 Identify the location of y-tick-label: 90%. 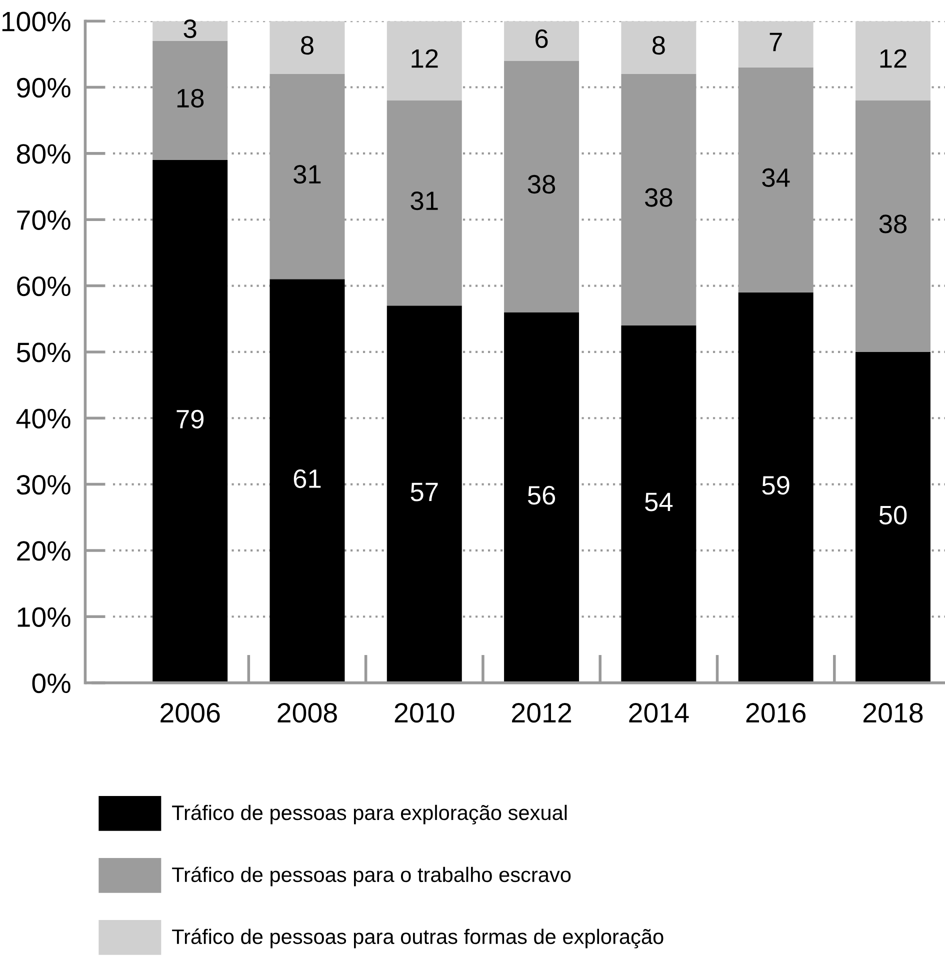
(43, 88).